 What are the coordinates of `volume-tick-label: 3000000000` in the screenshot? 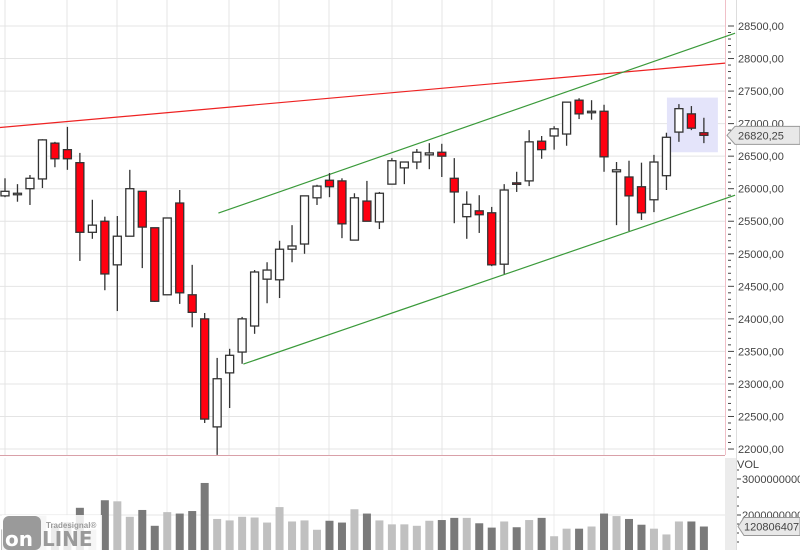 It's located at (771, 480).